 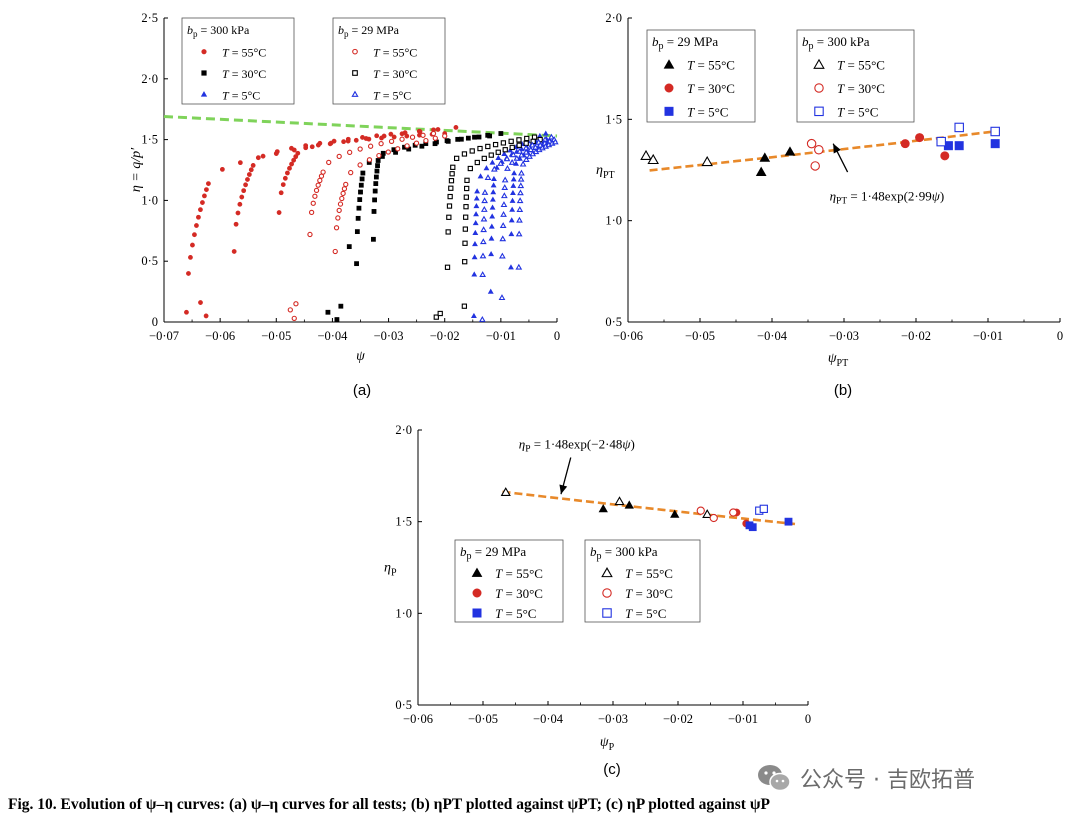 I want to click on equation-arrowhead, so click(x=837, y=148).